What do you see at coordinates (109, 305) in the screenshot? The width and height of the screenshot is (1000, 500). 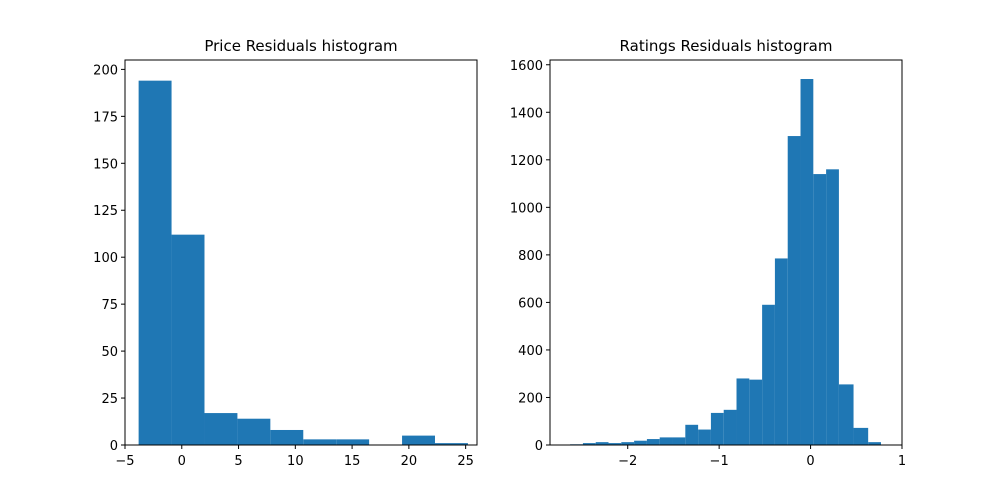 I see `y-tick-label: 75` at bounding box center [109, 305].